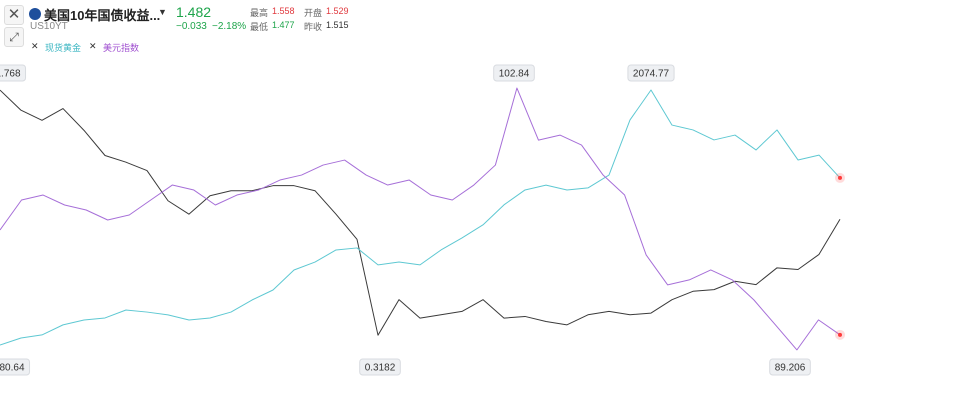  I want to click on symbol-code: US10YT, so click(49, 26).